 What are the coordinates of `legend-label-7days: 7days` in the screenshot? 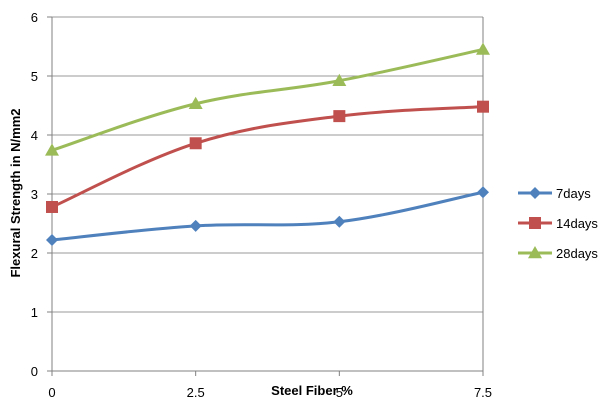 It's located at (573, 193).